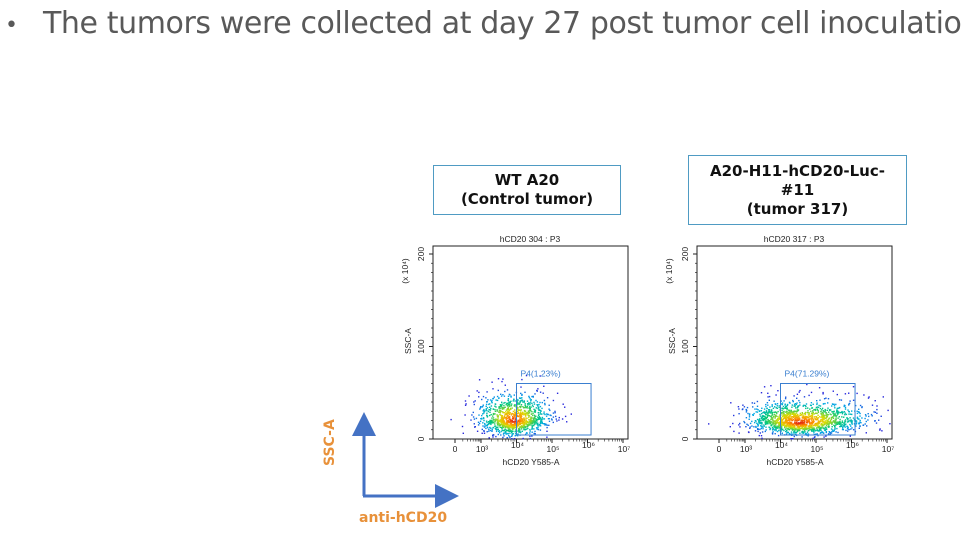 This screenshot has height=535, width=964. I want to click on x-tick-label: 10⁴, so click(781, 445).